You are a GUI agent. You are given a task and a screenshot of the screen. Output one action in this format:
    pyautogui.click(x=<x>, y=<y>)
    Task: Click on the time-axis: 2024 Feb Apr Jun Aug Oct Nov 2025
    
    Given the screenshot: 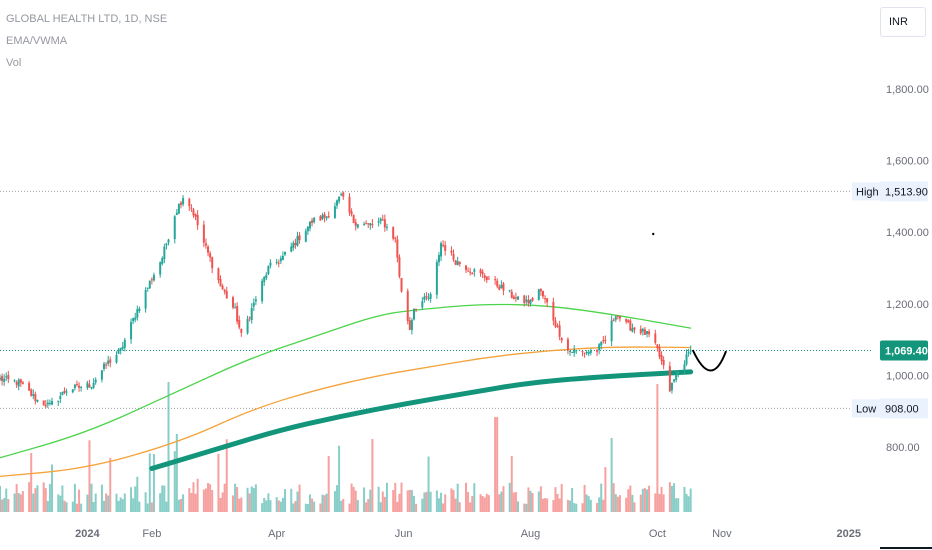 What is the action you would take?
    pyautogui.click(x=503, y=538)
    